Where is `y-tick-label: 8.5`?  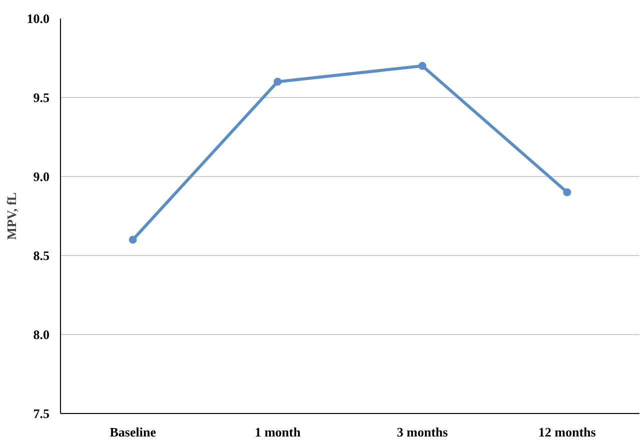
y-tick-label: 8.5 is located at coordinates (41, 255).